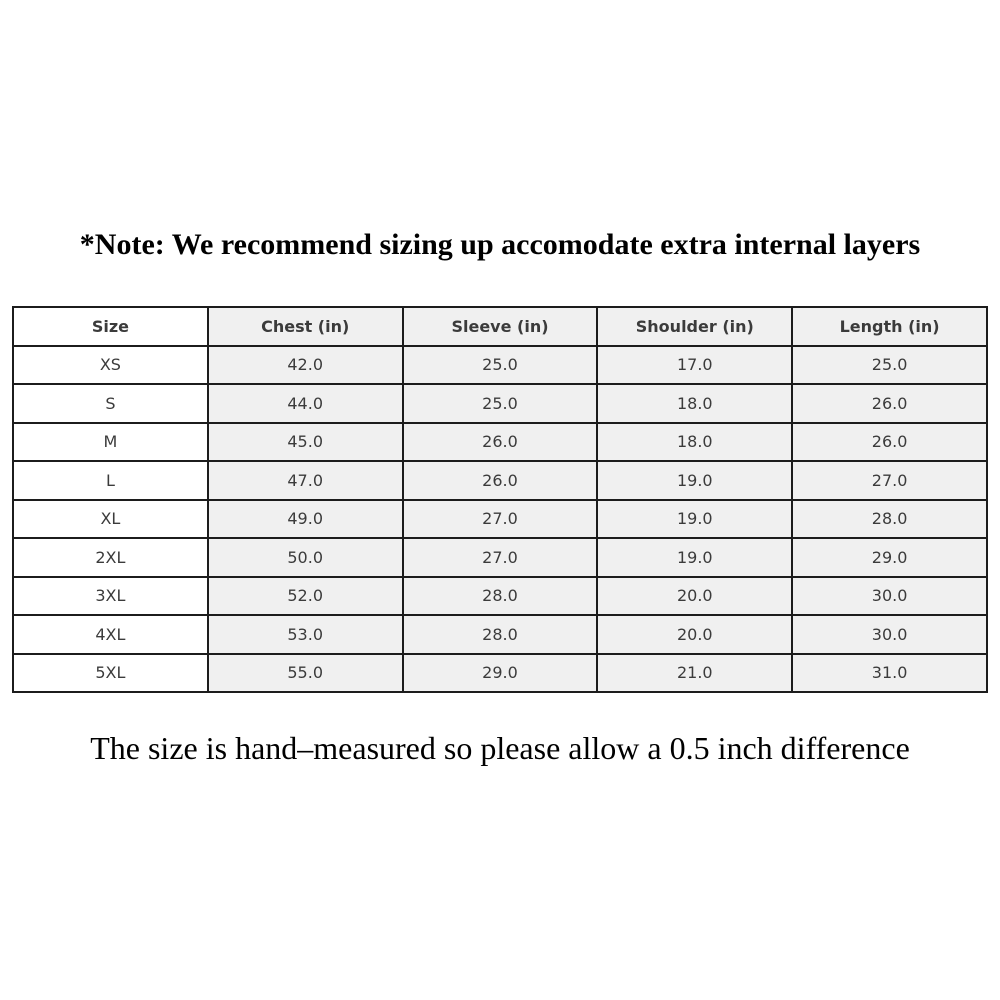 Image resolution: width=1000 pixels, height=1000 pixels. I want to click on header-shoulder: Shoulder (in), so click(695, 326).